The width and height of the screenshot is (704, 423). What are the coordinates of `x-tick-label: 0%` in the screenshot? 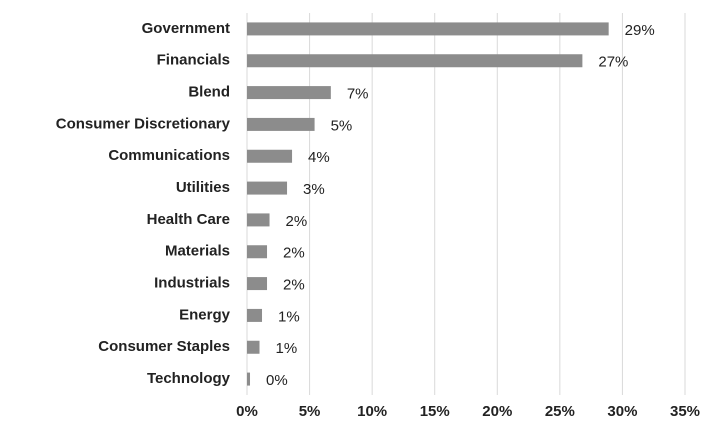 It's located at (247, 411).